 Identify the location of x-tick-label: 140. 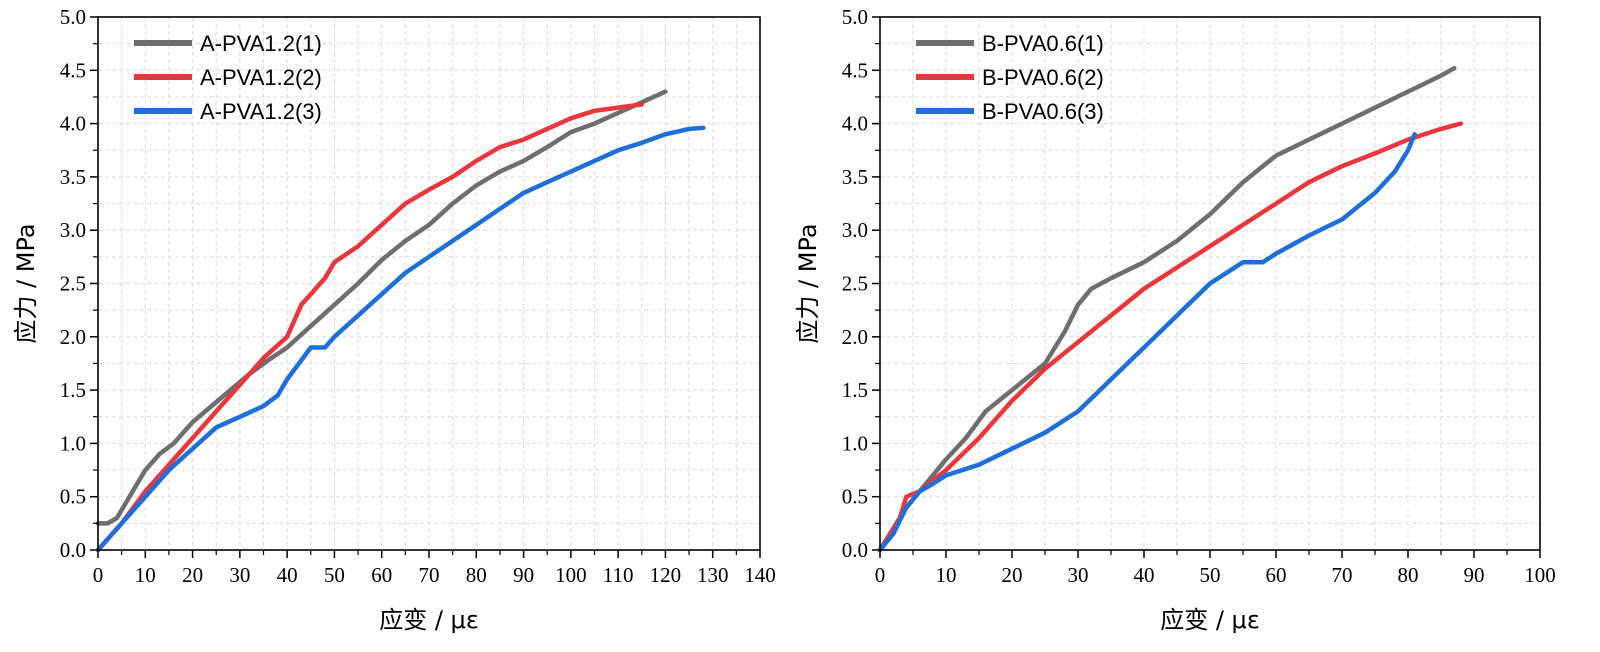
(760, 575).